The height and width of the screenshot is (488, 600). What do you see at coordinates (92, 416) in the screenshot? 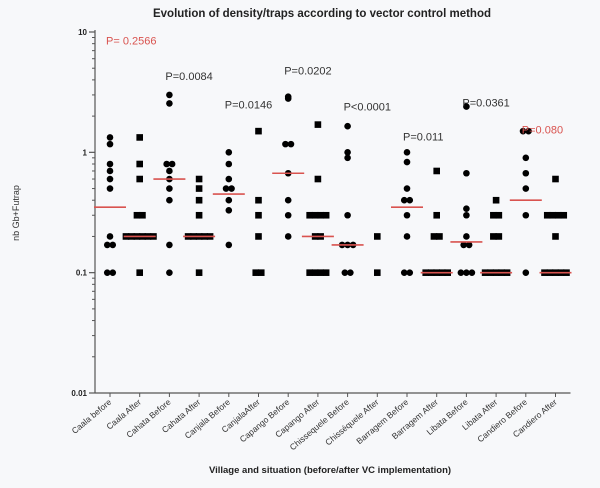
I see `x-tick-label: Caala before` at bounding box center [92, 416].